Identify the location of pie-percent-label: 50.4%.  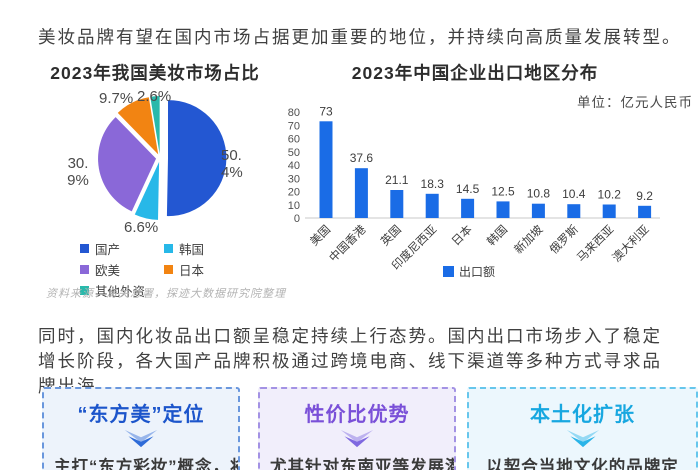
(232, 164).